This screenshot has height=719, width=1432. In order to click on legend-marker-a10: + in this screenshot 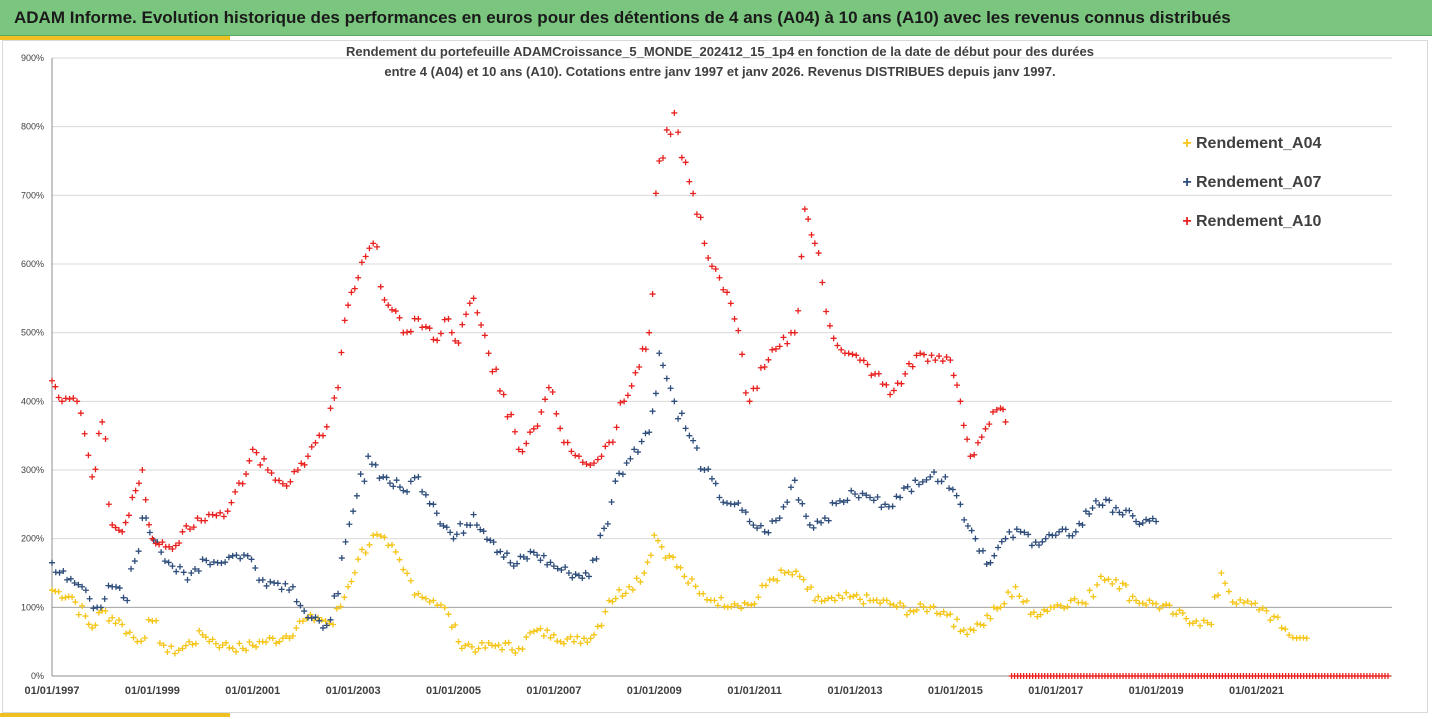, I will do `click(1187, 221)`.